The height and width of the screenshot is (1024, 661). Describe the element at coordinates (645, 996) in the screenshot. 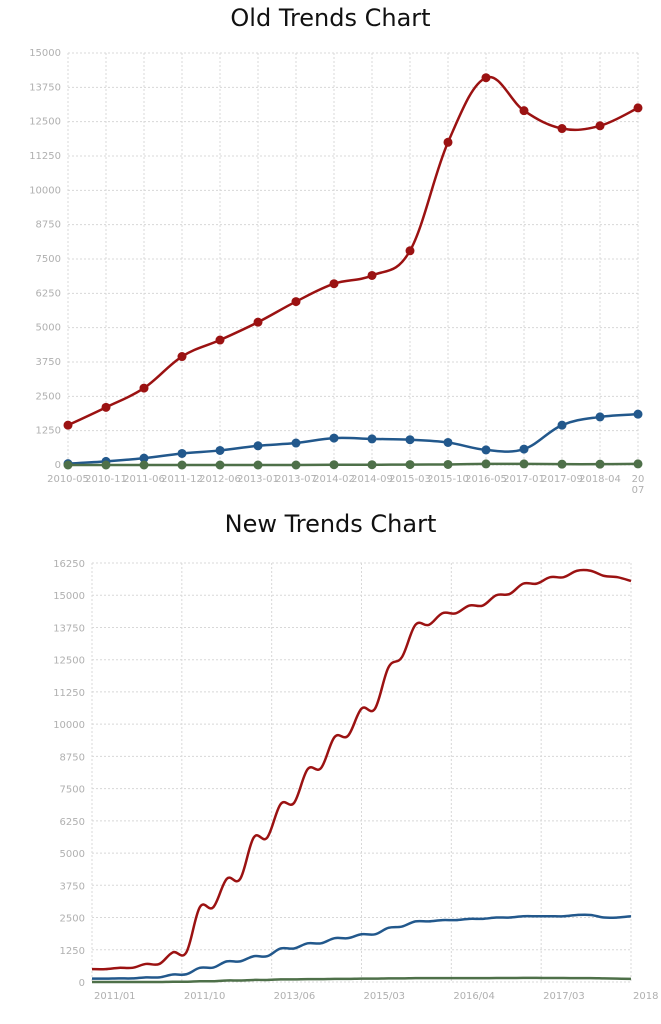

I see `x-tick-label: 2018` at that location.